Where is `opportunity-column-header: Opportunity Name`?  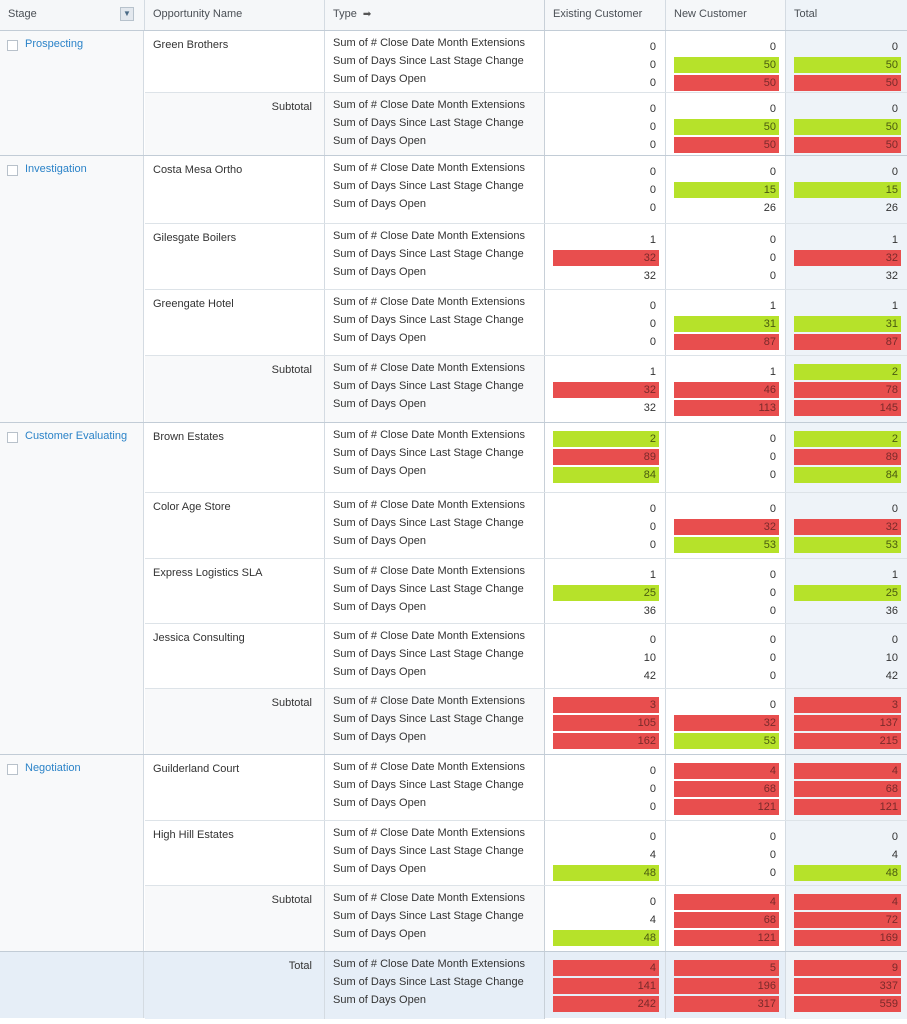
opportunity-column-header: Opportunity Name is located at coordinates (235, 15).